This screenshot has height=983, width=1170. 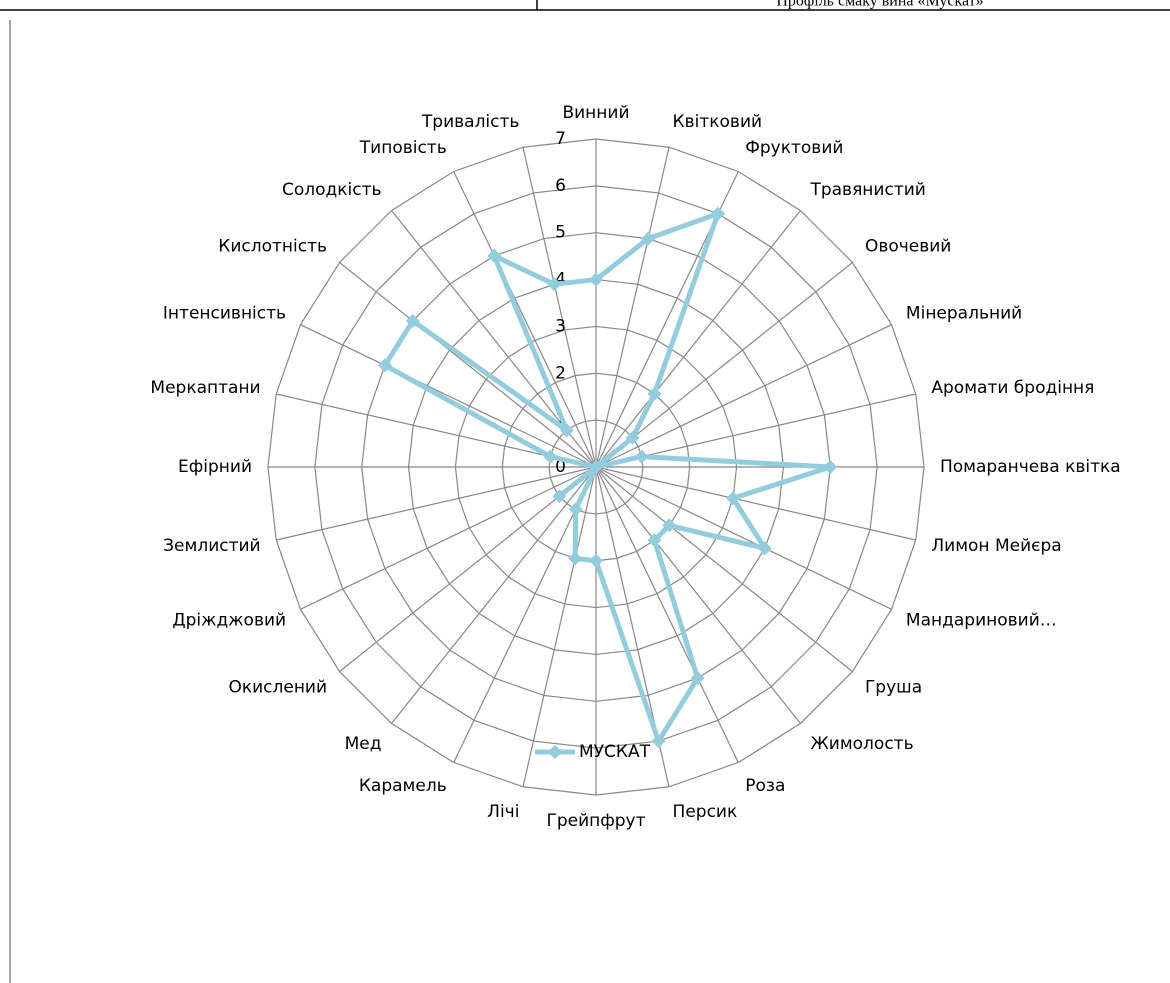 What do you see at coordinates (867, 190) in the screenshot?
I see `category-label: Травянистий` at bounding box center [867, 190].